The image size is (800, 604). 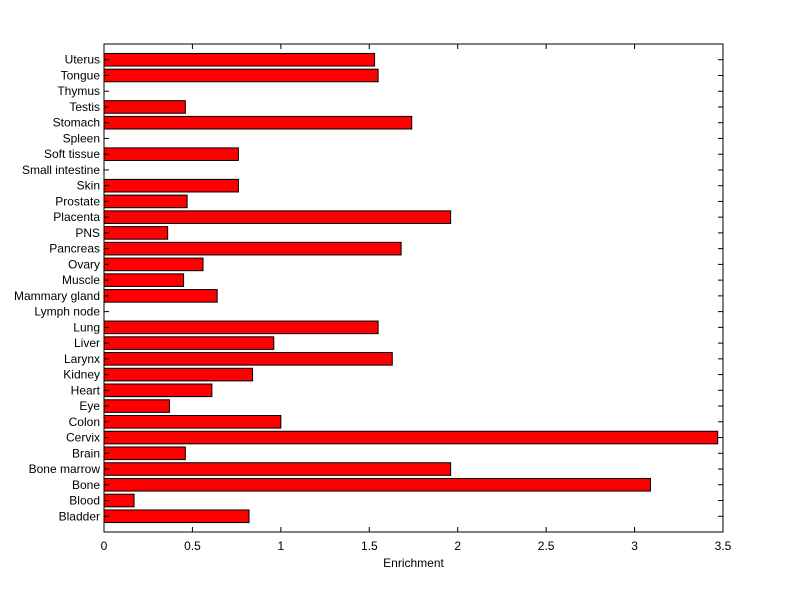 I want to click on x-tick-label-2: 1, so click(x=281, y=546).